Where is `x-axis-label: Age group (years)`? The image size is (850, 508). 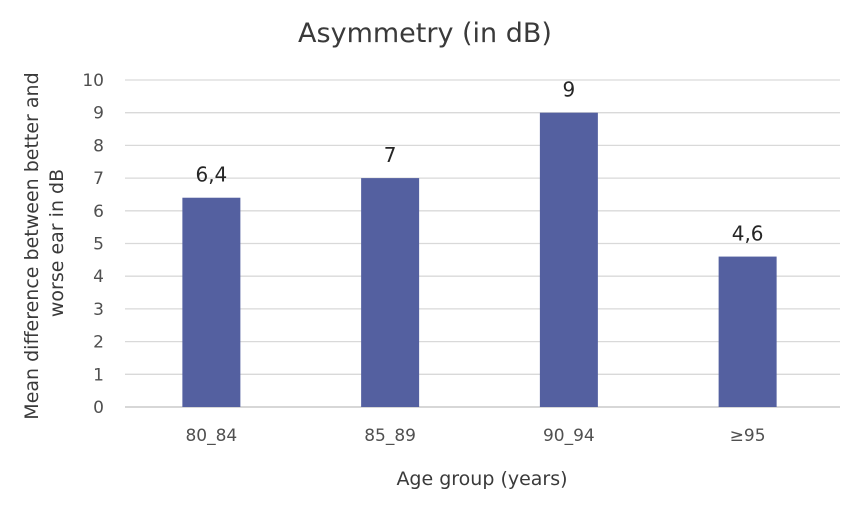
x-axis-label: Age group (years) is located at coordinates (481, 479).